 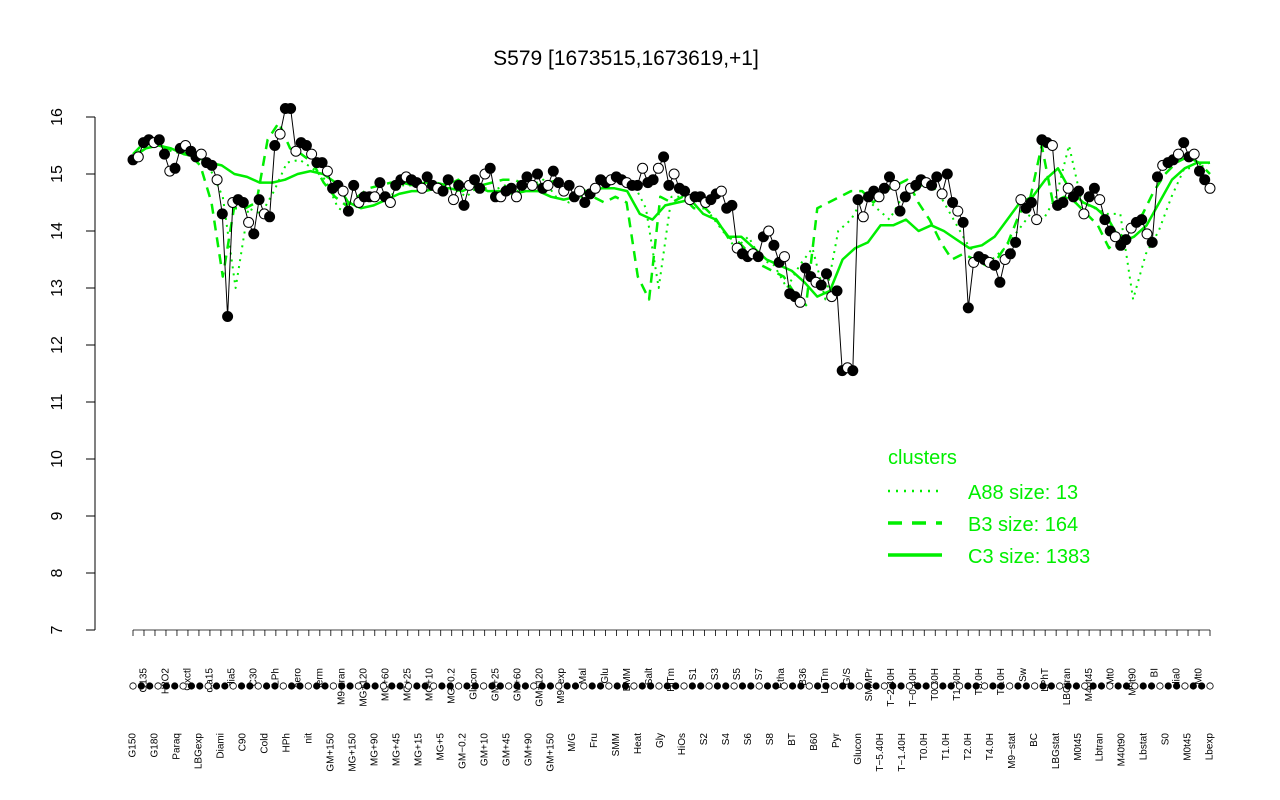 I want to click on chart-title: S579 [1673515,1673619,+1], so click(x=626, y=58).